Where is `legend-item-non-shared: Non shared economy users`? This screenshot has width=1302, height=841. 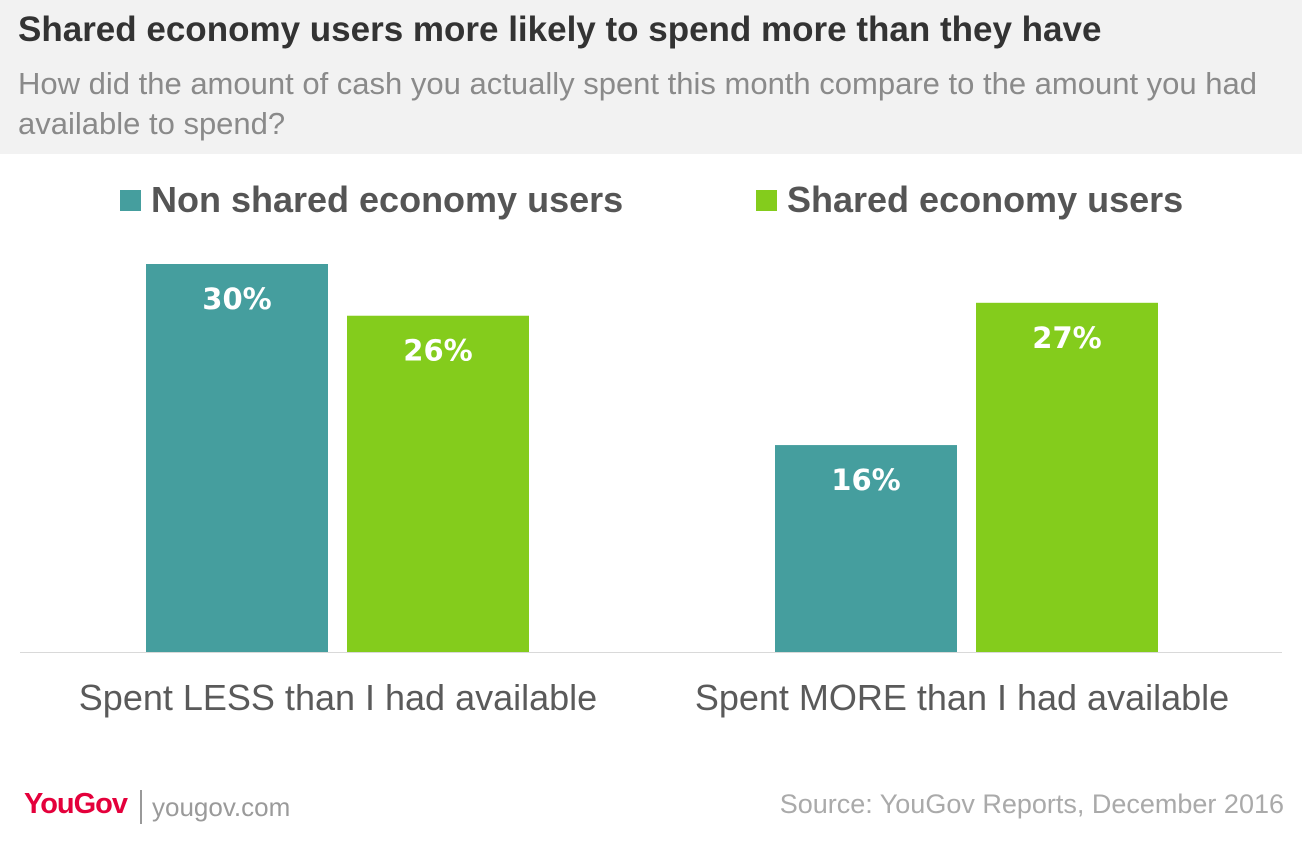
legend-item-non-shared: Non shared economy users is located at coordinates (371, 200).